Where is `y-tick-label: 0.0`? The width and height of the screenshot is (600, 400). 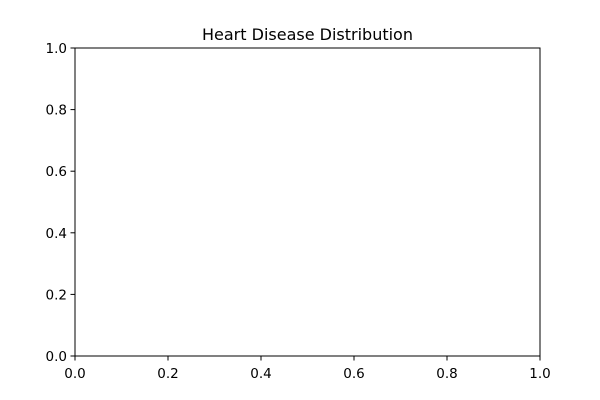 y-tick-label: 0.0 is located at coordinates (56, 357).